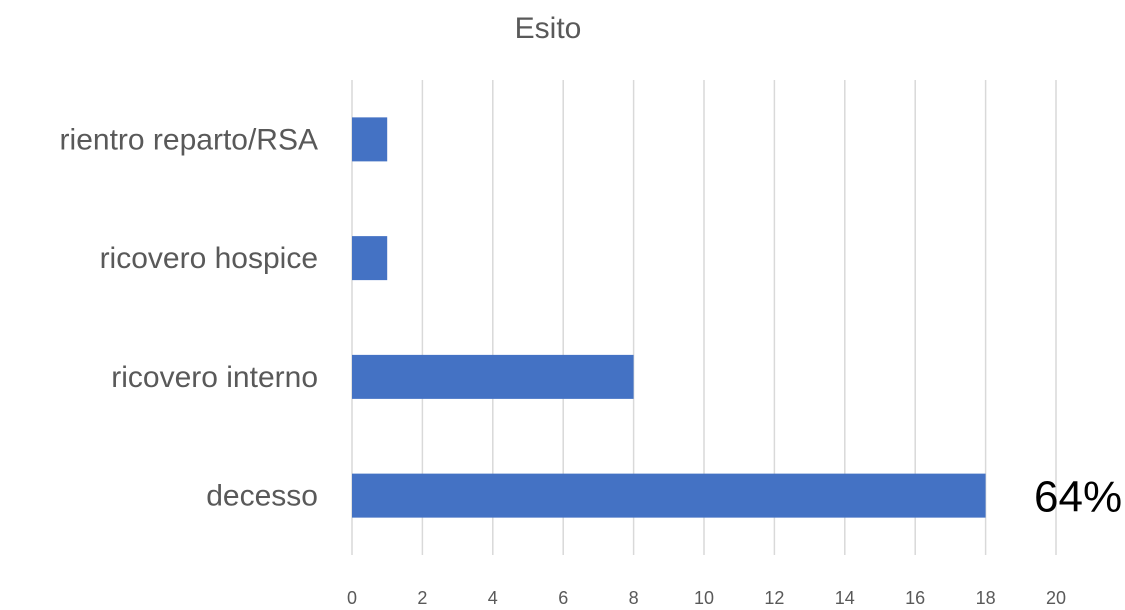  What do you see at coordinates (563, 598) in the screenshot?
I see `x-tick-label: 6` at bounding box center [563, 598].